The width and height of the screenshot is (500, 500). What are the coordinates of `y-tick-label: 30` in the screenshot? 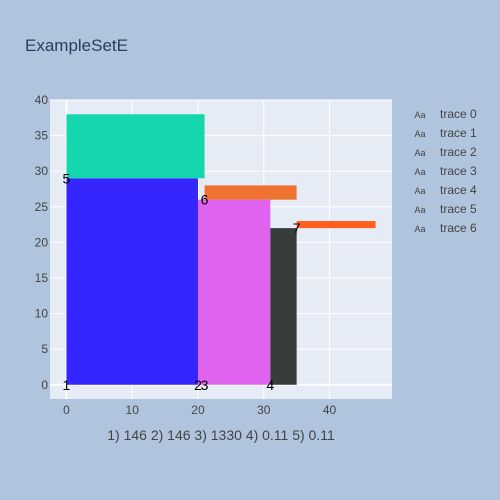 It's located at (42, 171).